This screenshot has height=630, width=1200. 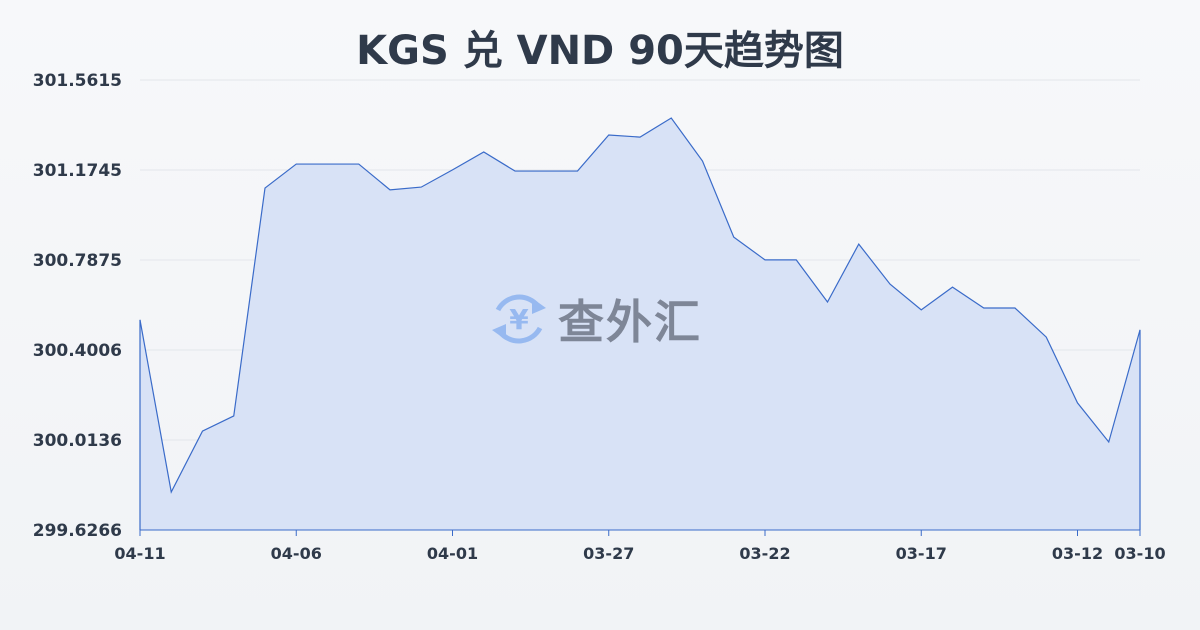 I want to click on yen-exchange-icon: ¥, so click(x=519, y=319).